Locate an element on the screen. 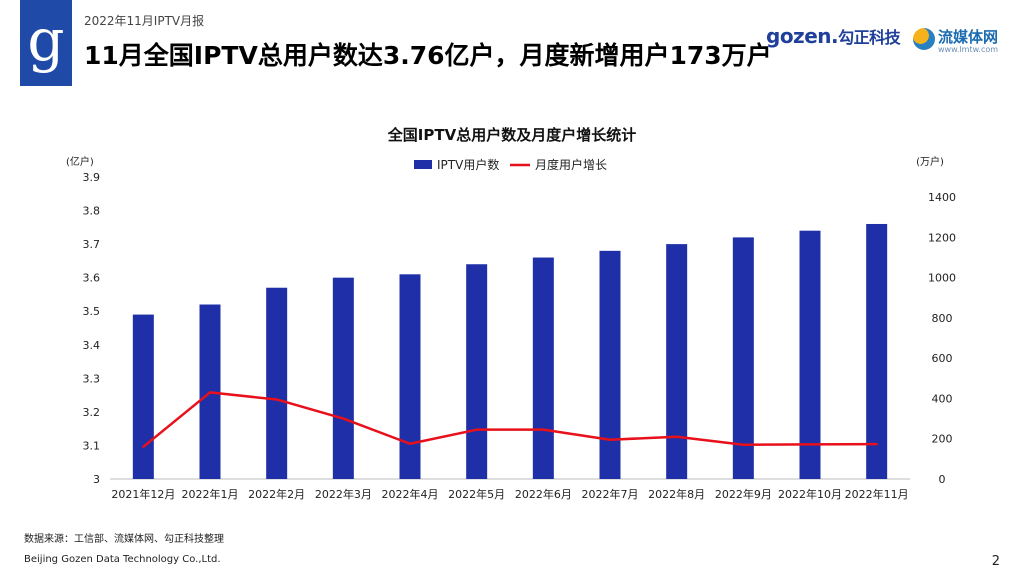 Image resolution: width=1024 pixels, height=576 pixels. x-axis-tick-label: 2022年10月 is located at coordinates (810, 494).